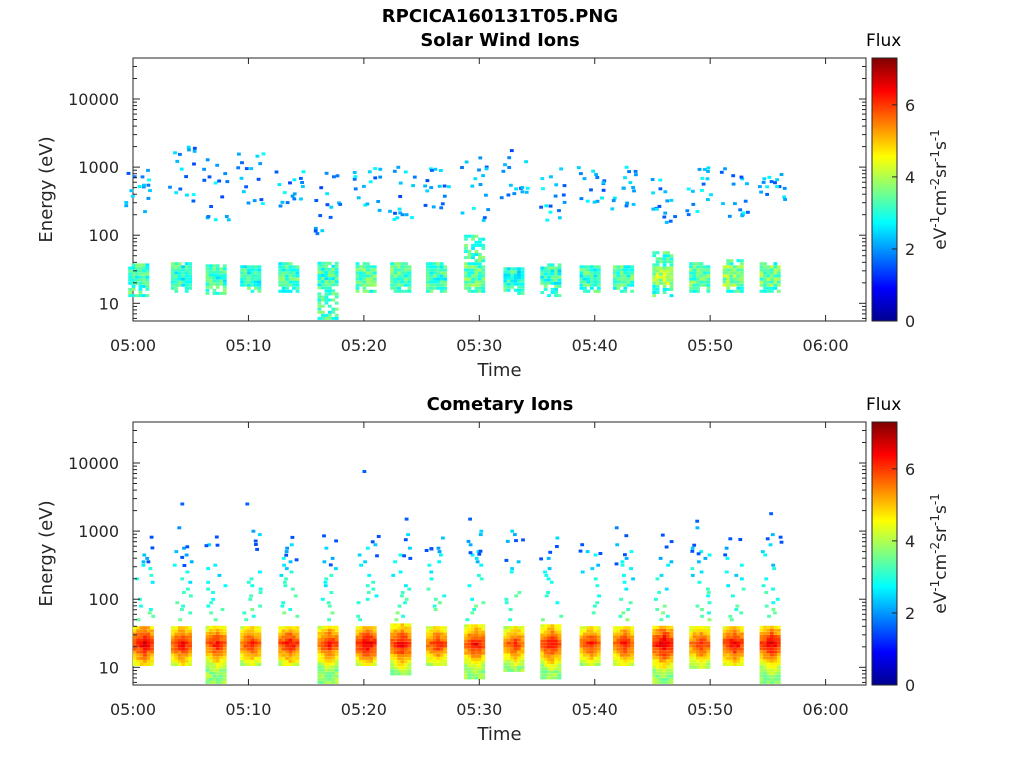  I want to click on x-tick-label: 05:40, so click(595, 345).